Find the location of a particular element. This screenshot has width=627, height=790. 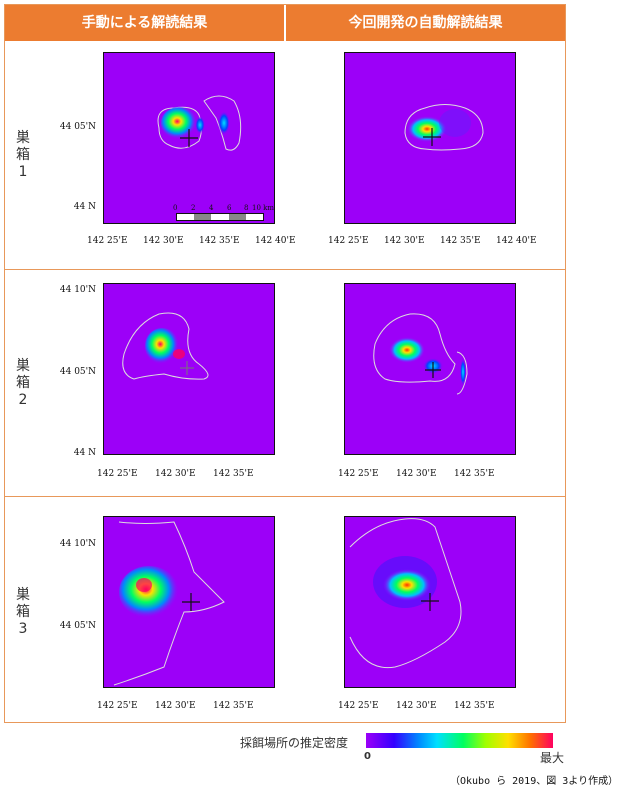

scale-label-4: 4 is located at coordinates (211, 208).